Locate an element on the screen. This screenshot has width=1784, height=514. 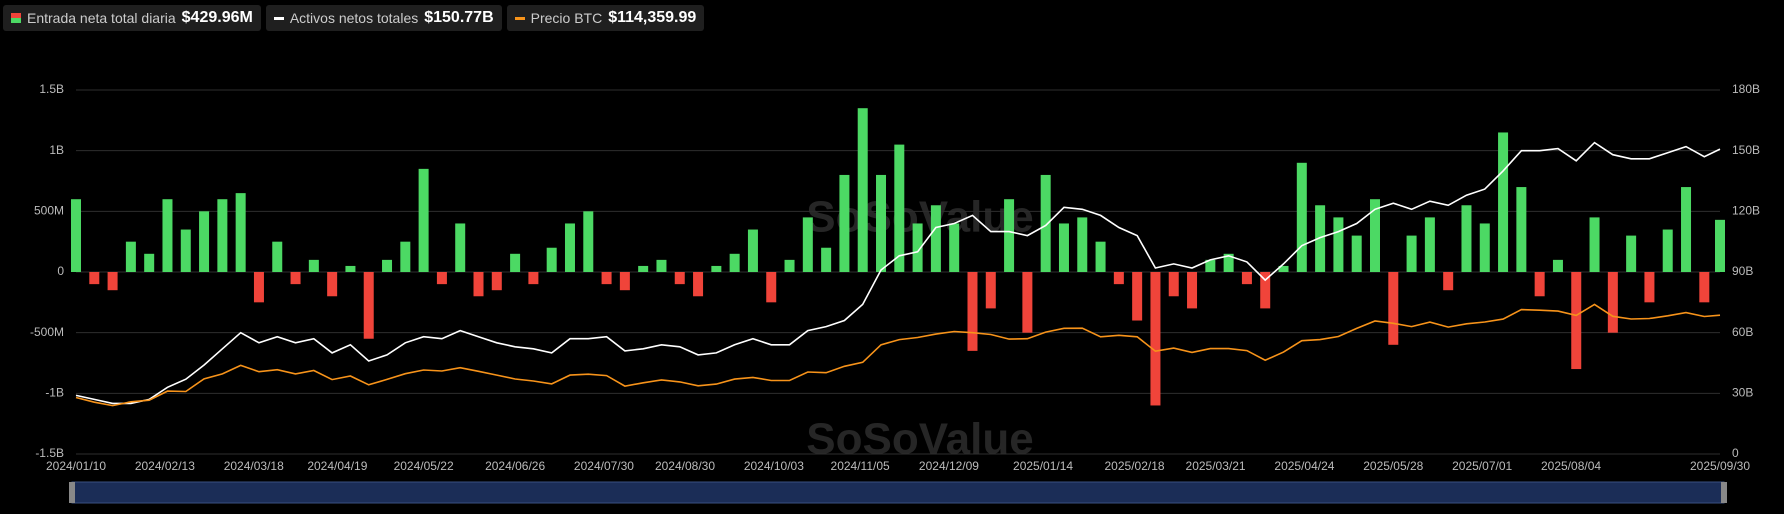
legend-value: $429.96M is located at coordinates (217, 17).